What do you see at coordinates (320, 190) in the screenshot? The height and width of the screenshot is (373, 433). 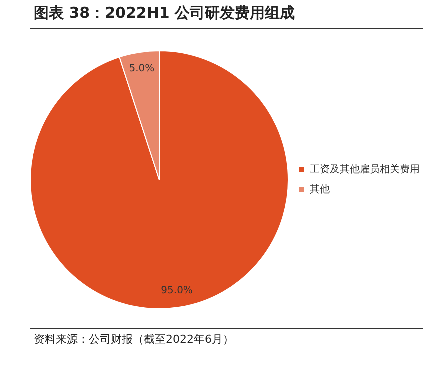 I see `legend-label: 其他` at bounding box center [320, 190].